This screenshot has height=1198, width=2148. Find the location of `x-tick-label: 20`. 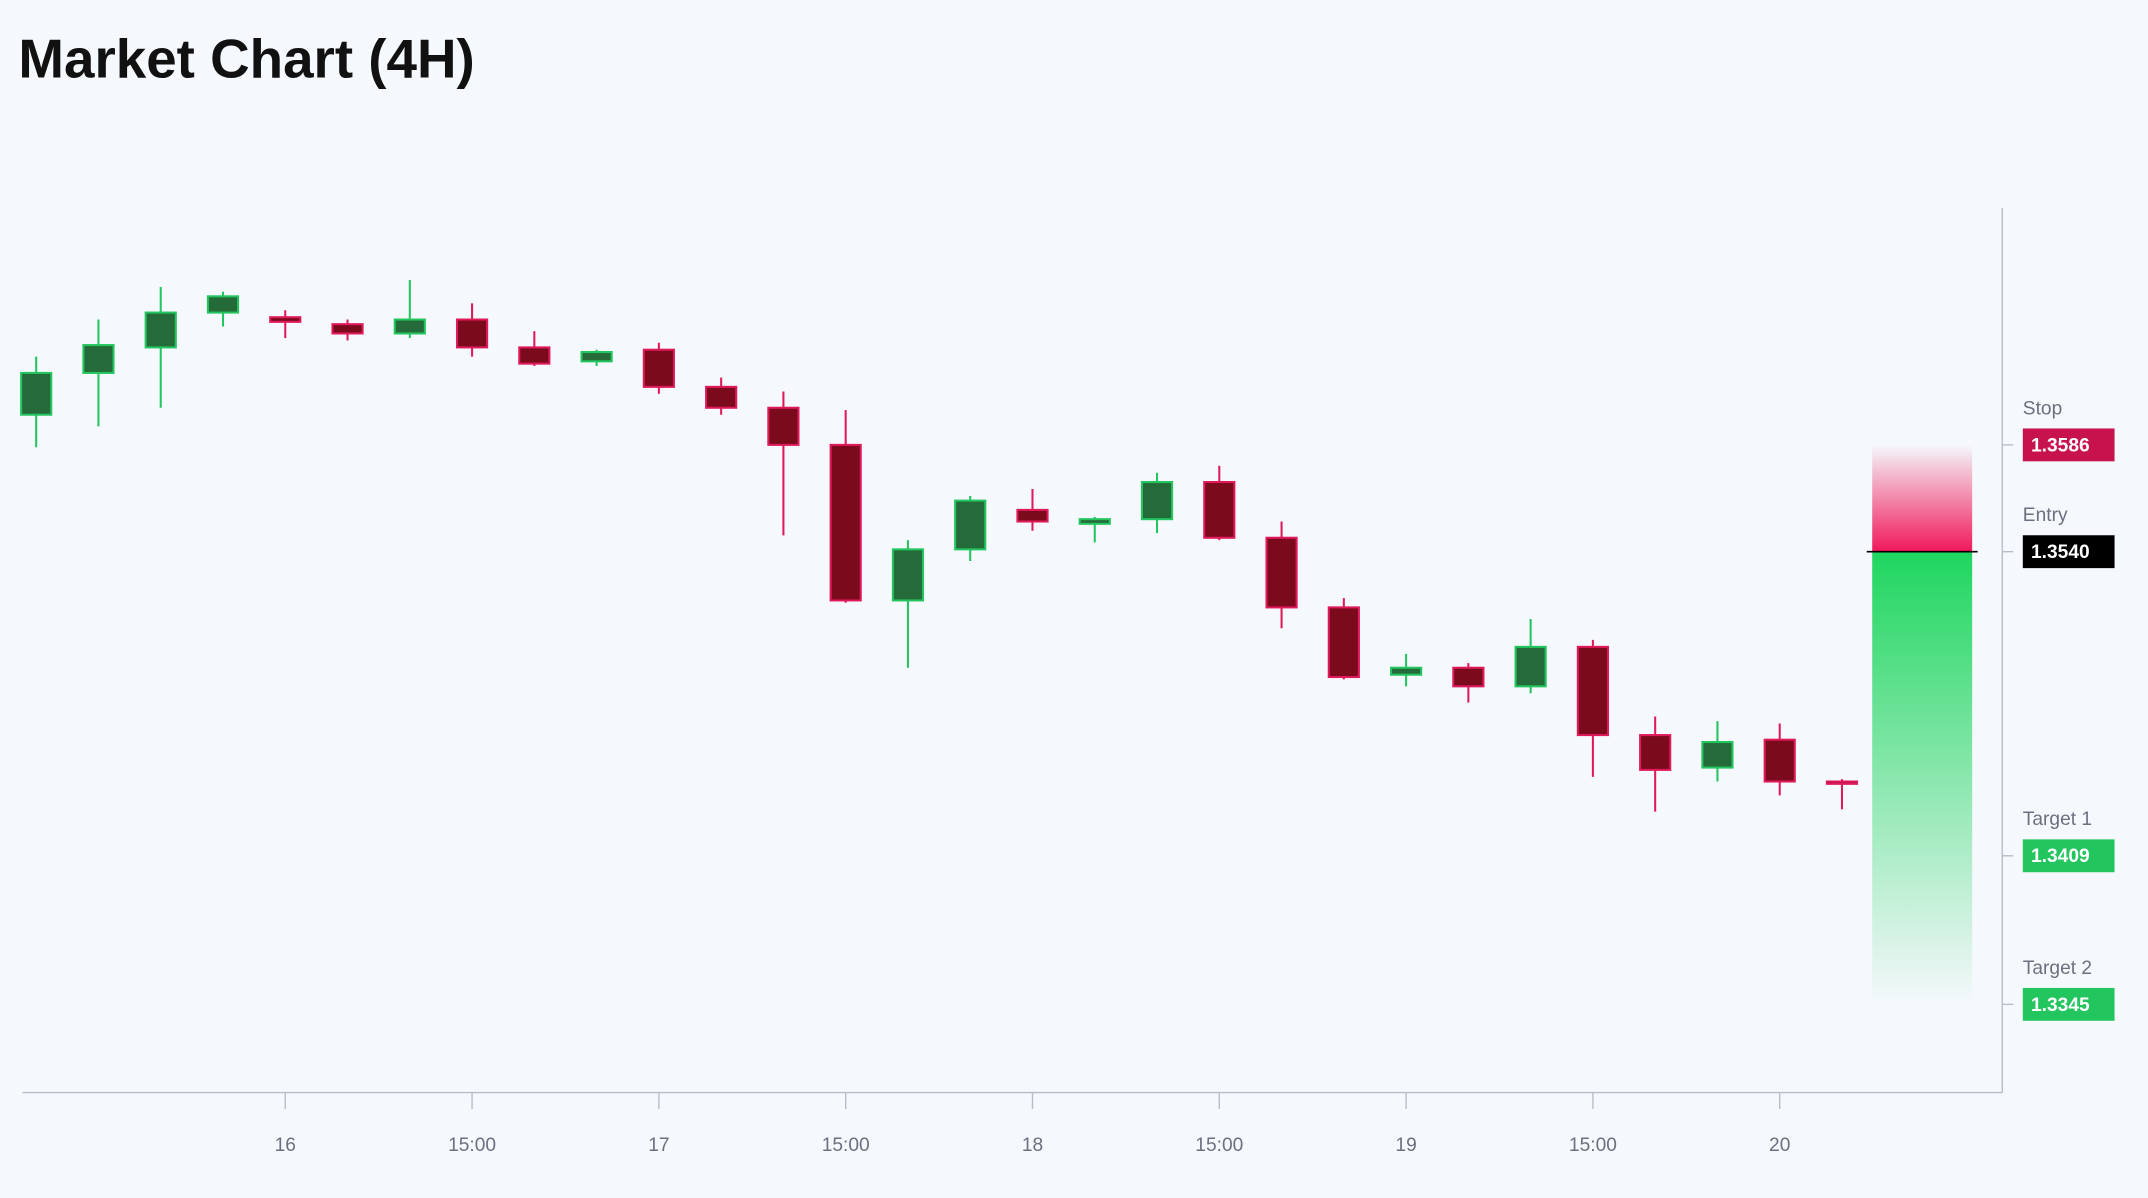

x-tick-label: 20 is located at coordinates (1779, 1145).